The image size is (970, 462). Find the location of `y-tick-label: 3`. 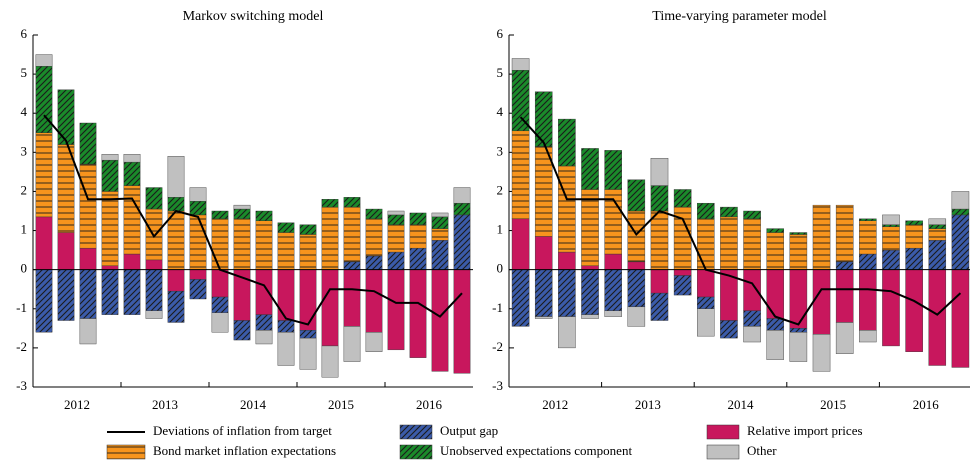

y-tick-label: 3 is located at coordinates (500, 150).